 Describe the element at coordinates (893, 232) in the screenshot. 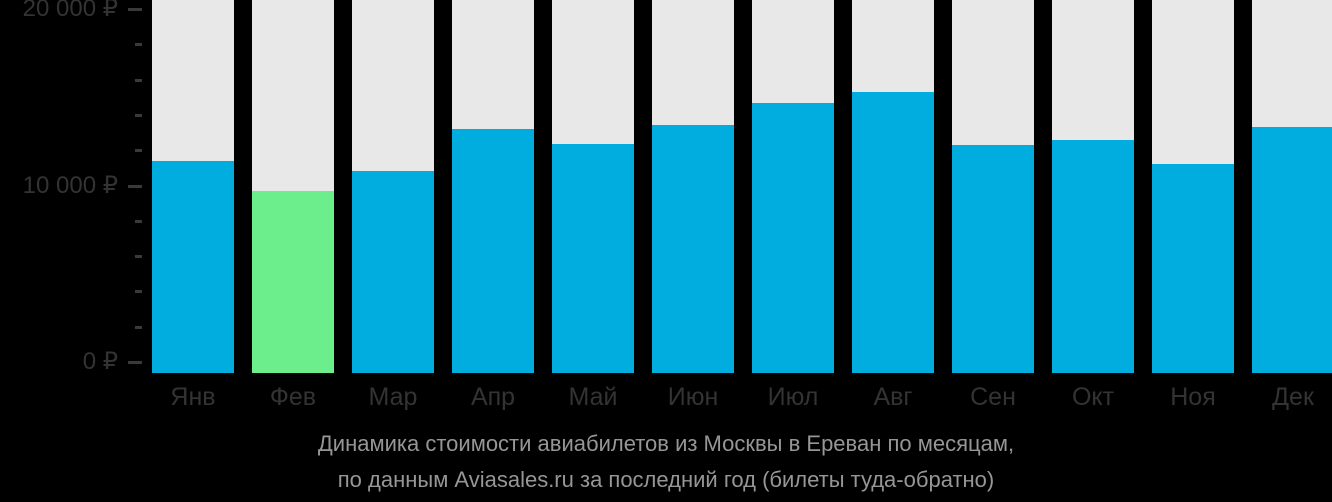

I see `price-bar-Авг` at that location.